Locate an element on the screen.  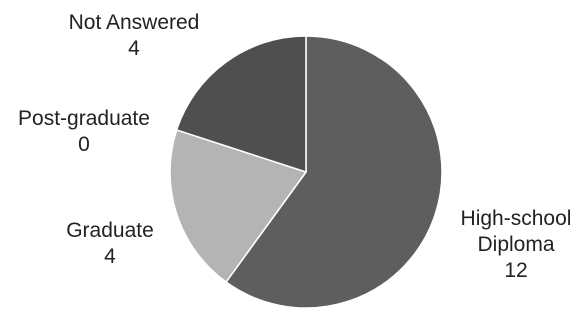
pie-category-high-school-diploma: Diploma is located at coordinates (515, 244).